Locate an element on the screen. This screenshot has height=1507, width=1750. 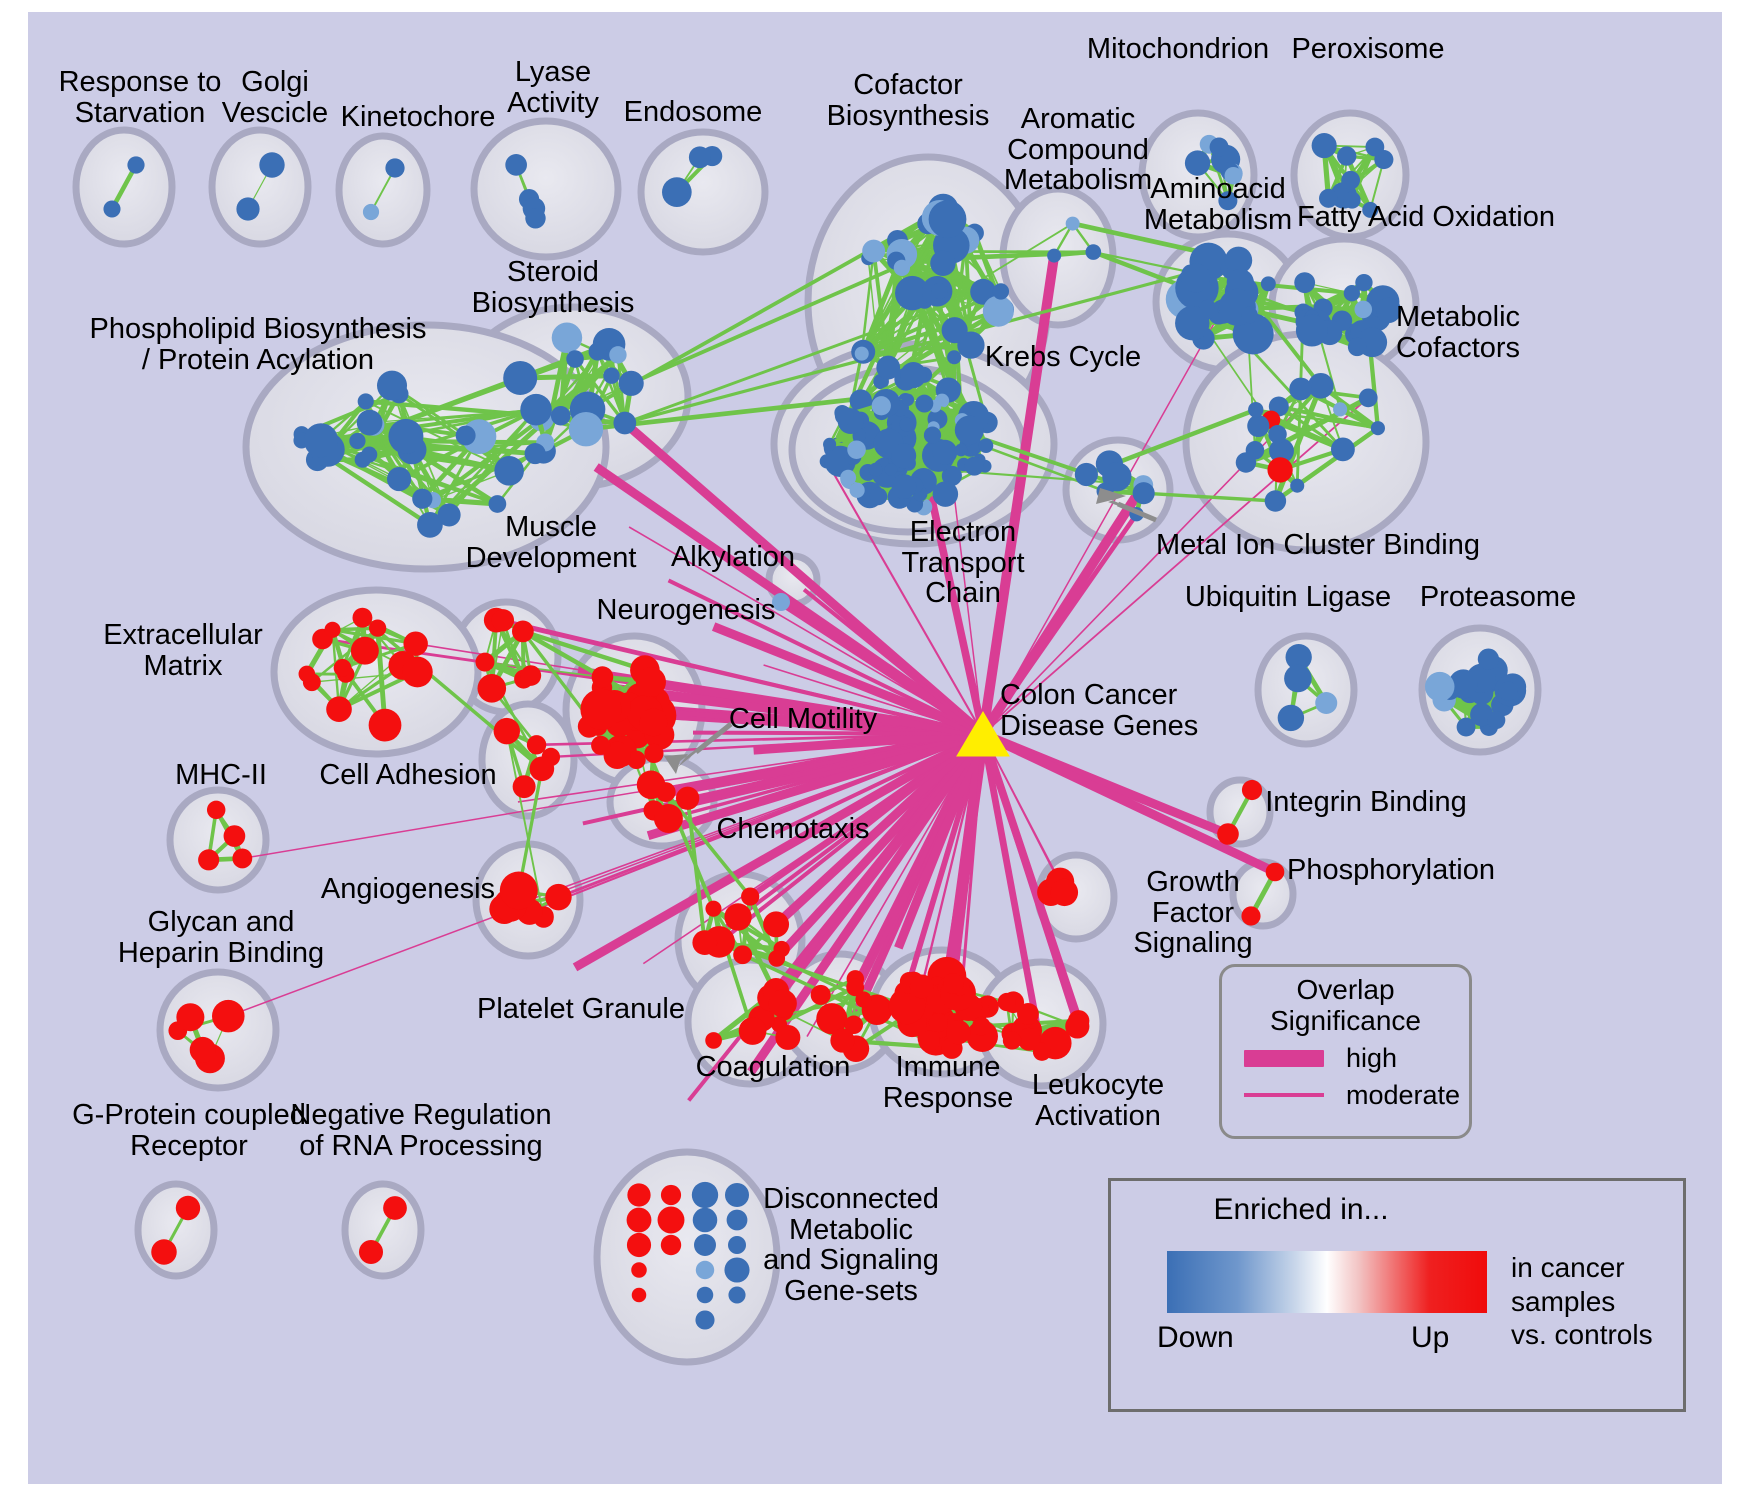
cluster-endosome is located at coordinates (692, 176).